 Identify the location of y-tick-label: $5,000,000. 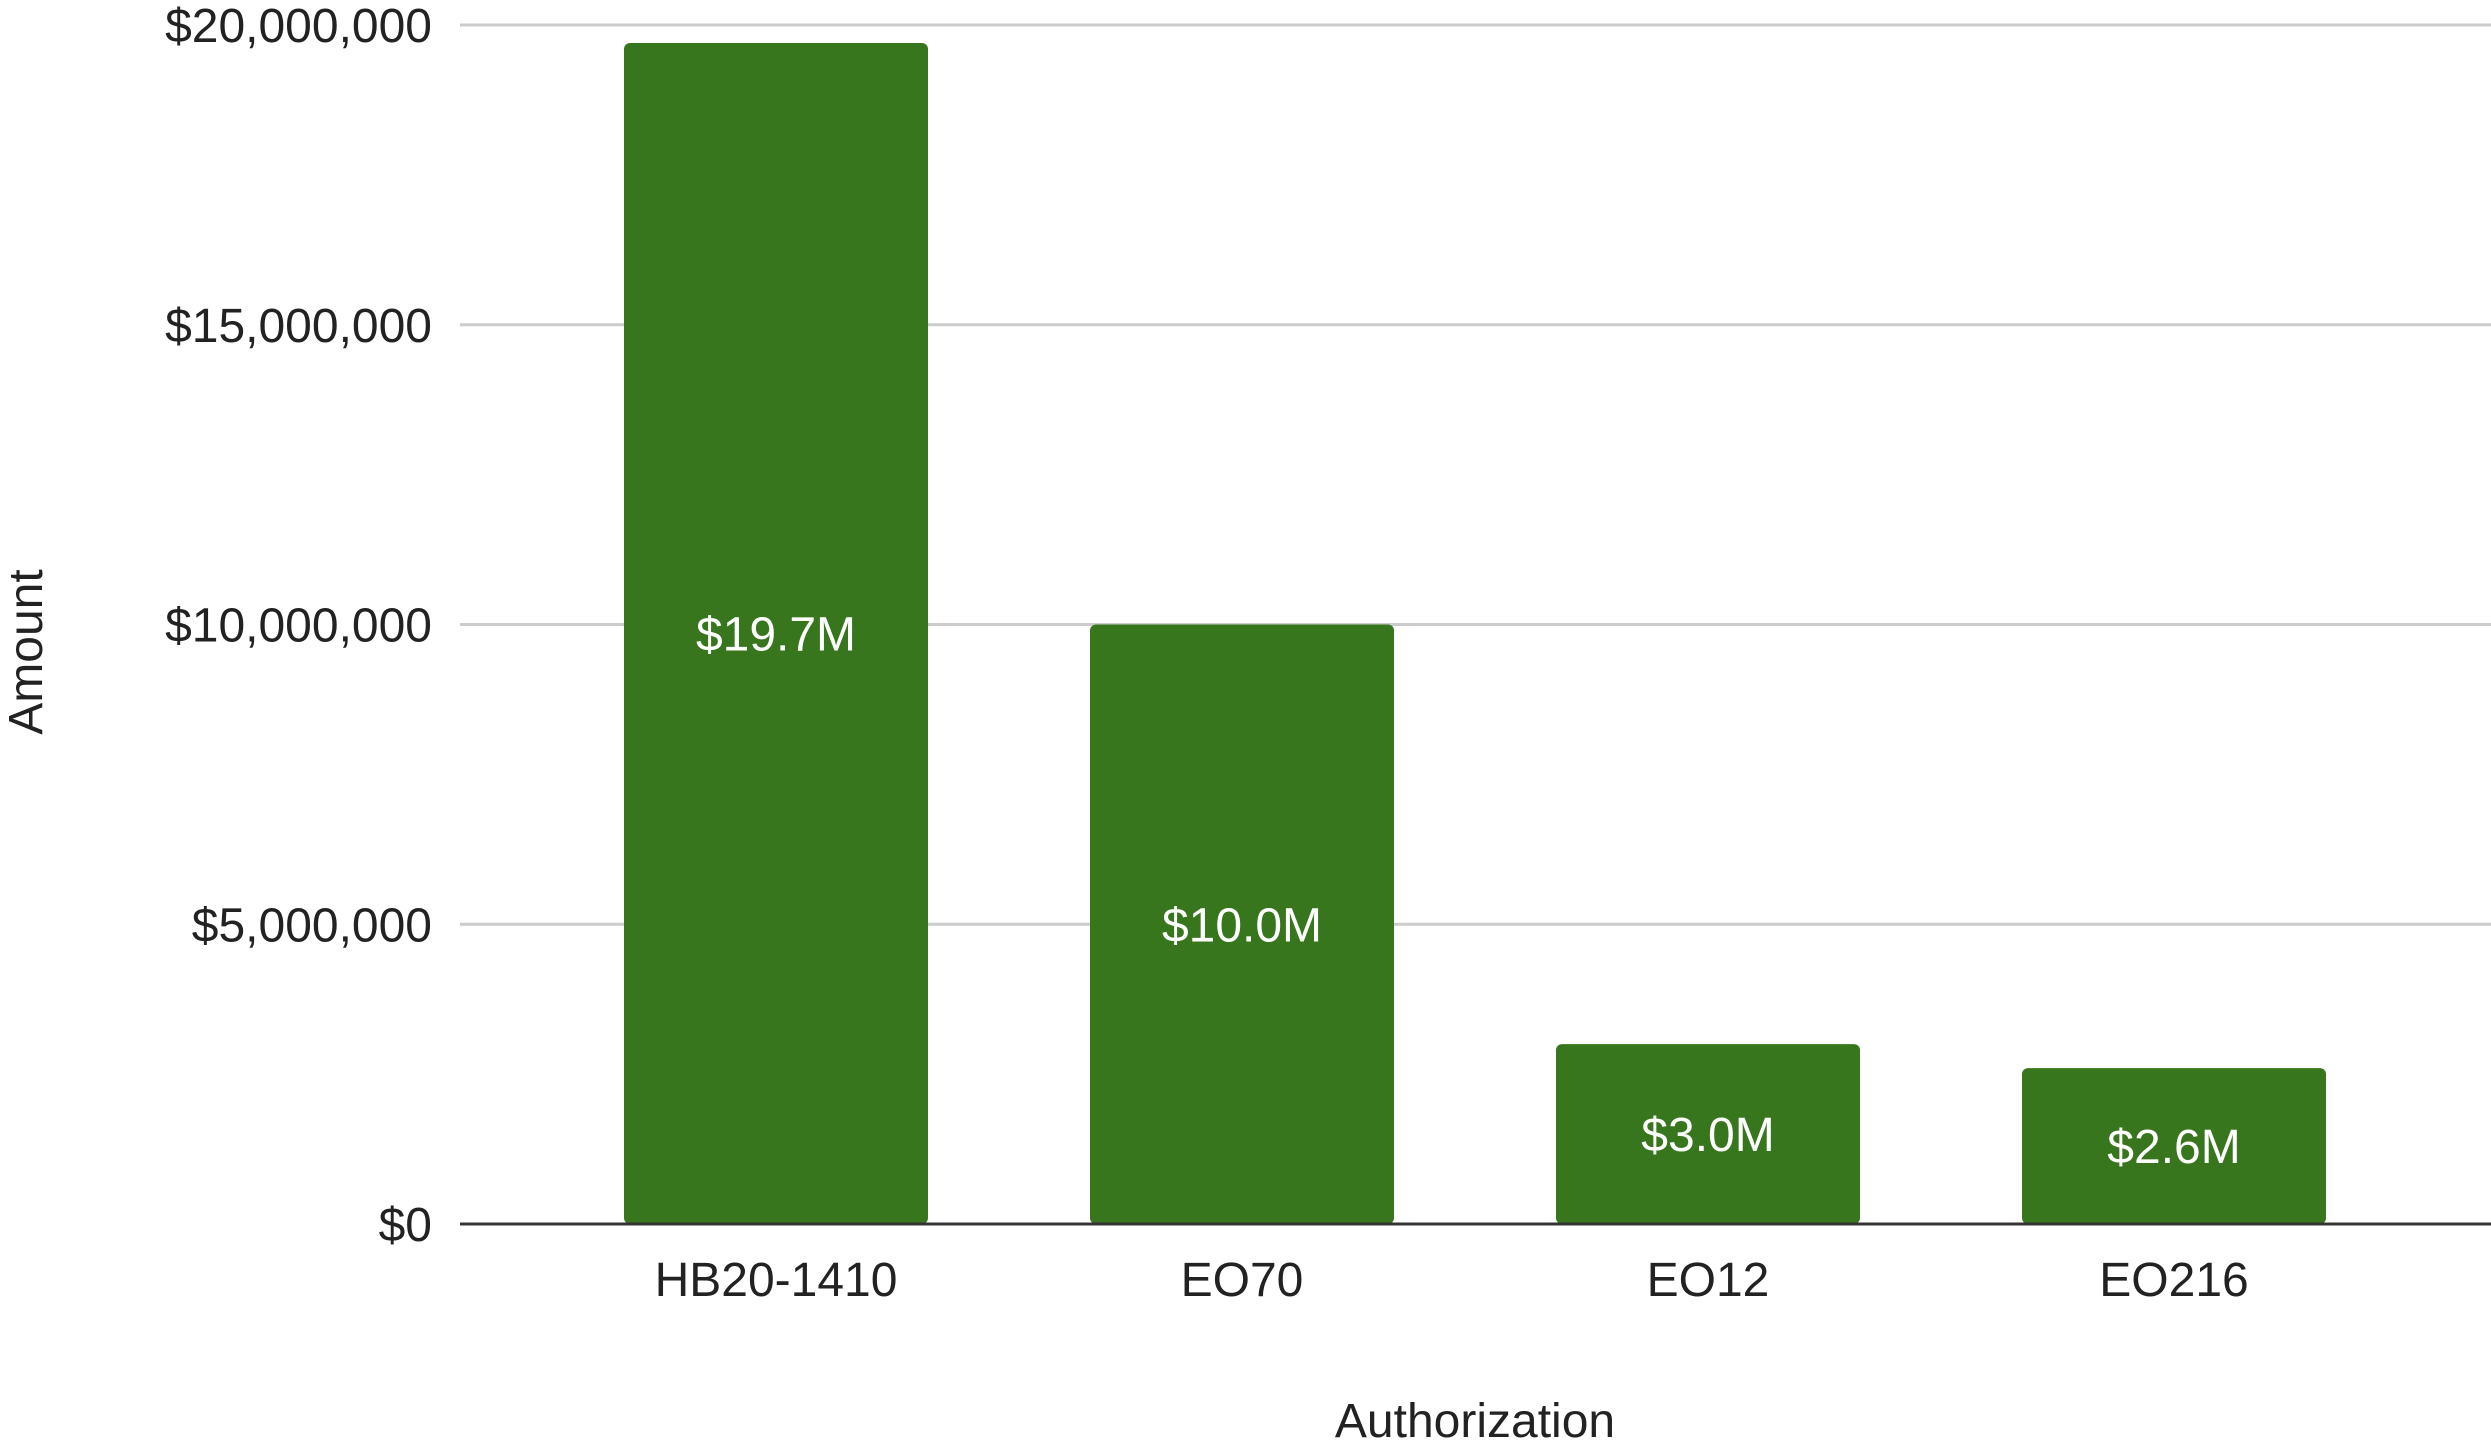
(312, 925).